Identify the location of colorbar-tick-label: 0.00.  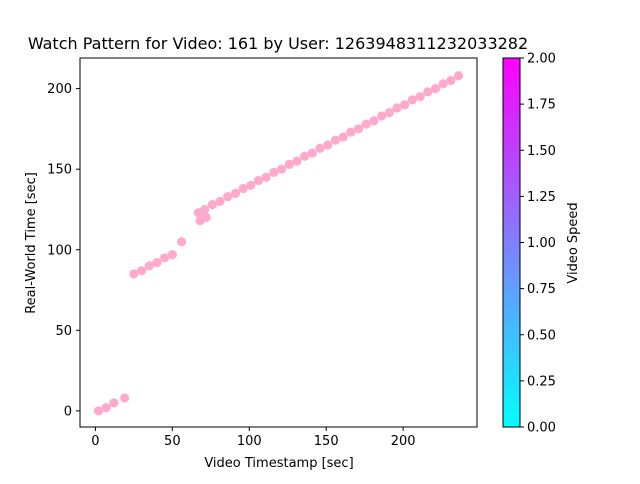
(541, 428).